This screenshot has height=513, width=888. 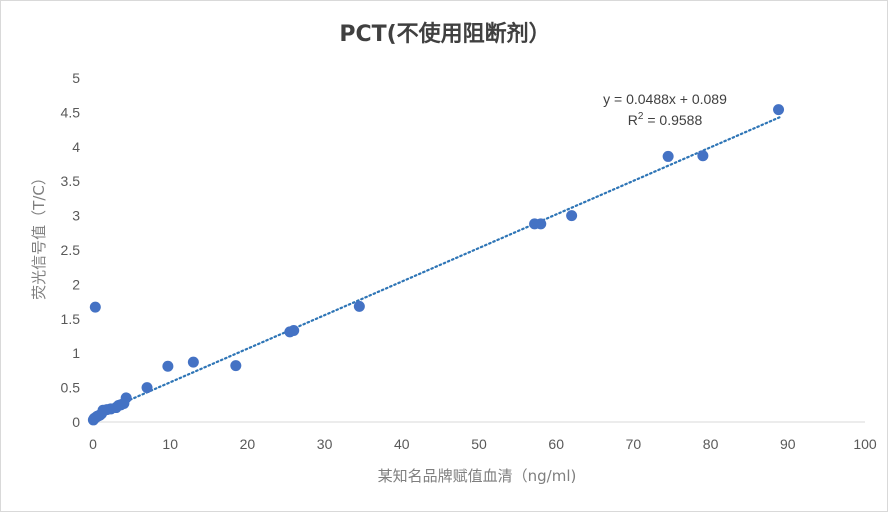 I want to click on y-axis-title: 荧光信号值（T/C）, so click(x=39, y=235).